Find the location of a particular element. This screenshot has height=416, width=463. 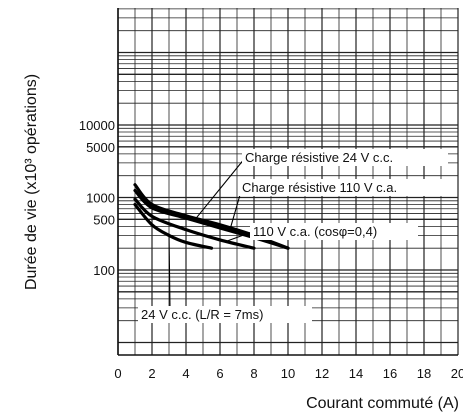

x-tick-label: 0 is located at coordinates (117, 373).